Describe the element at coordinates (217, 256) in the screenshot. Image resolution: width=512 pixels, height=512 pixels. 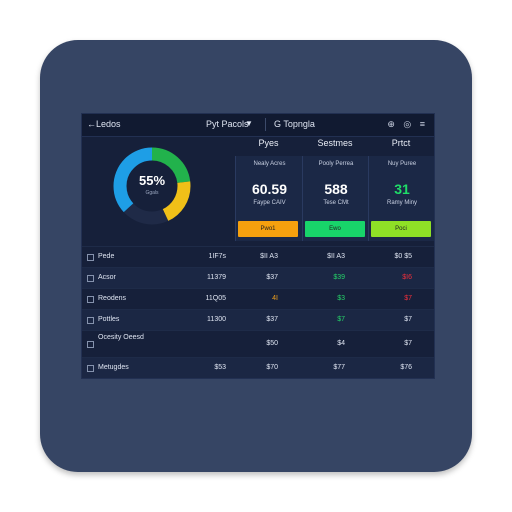
I see `row-code: 1IF7s` at that location.